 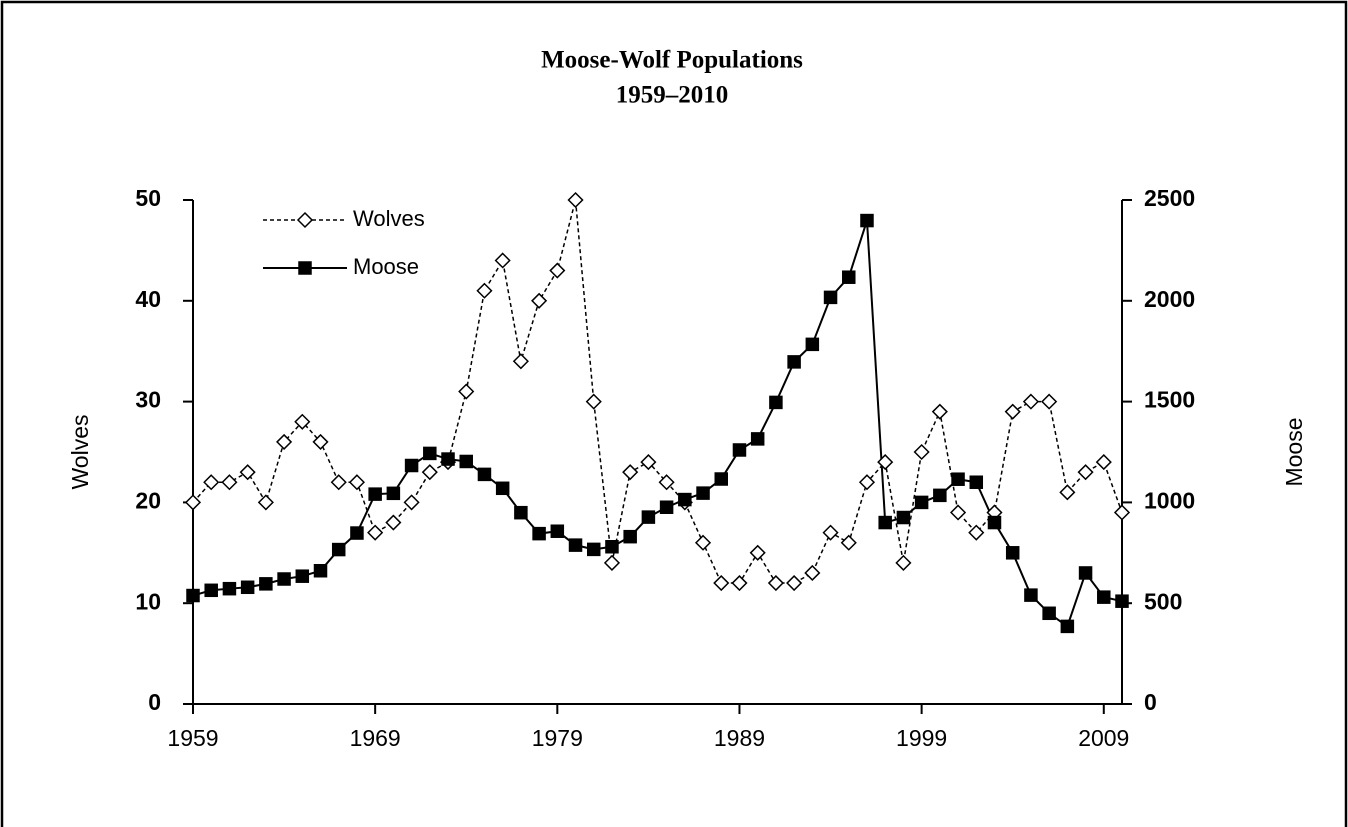 I want to click on x-tick-label: 1959, so click(x=192, y=738).